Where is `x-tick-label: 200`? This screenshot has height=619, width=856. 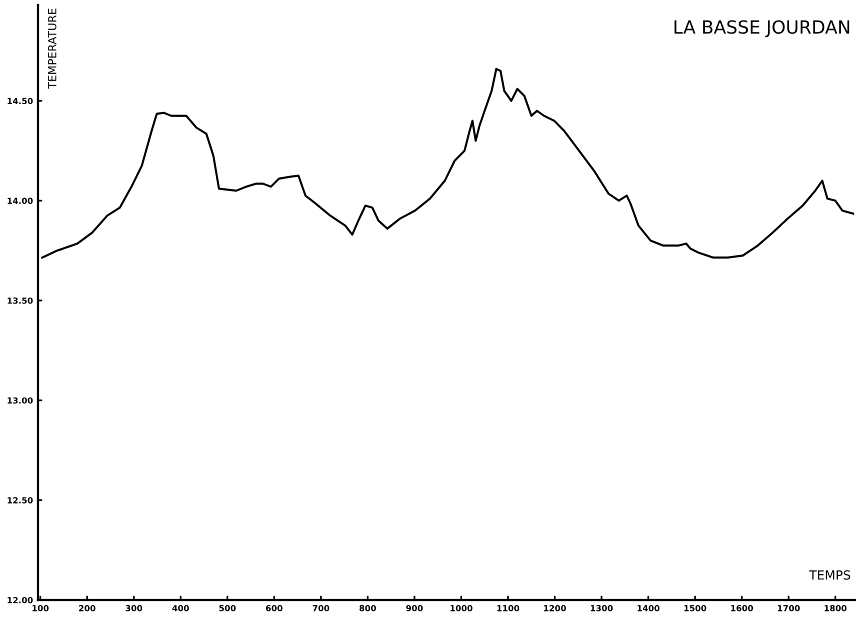 x-tick-label: 200 is located at coordinates (87, 608).